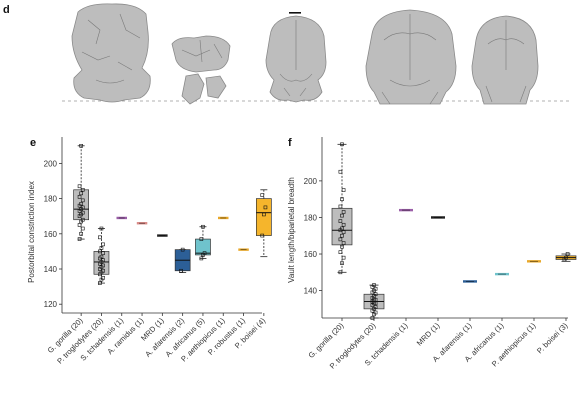 The image size is (586, 401). Describe the element at coordinates (6, 10) in the screenshot. I see `panel-letter-d: d` at that location.